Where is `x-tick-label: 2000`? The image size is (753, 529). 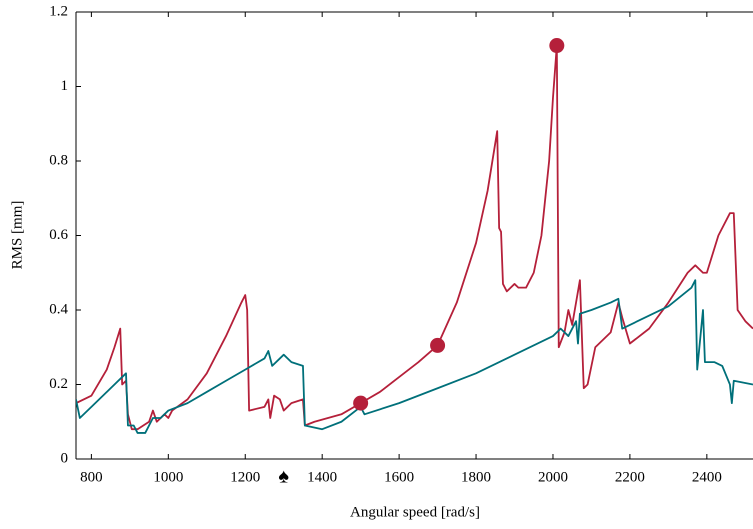 x-tick-label: 2000 is located at coordinates (553, 477).